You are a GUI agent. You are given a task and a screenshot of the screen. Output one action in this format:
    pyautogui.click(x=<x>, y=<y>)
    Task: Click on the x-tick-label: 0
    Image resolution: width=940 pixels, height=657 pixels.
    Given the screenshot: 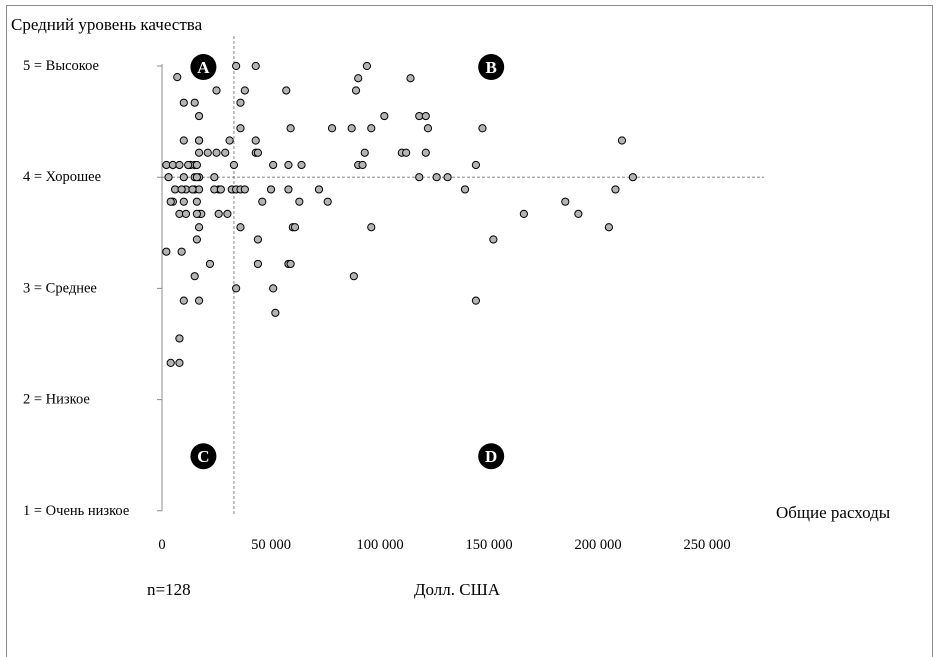 What is the action you would take?
    pyautogui.click(x=161, y=545)
    